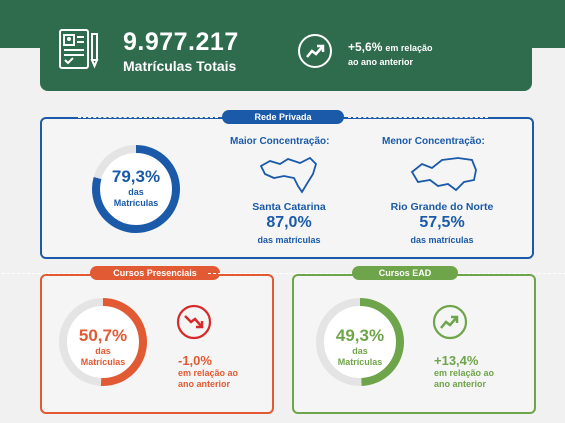 The height and width of the screenshot is (423, 565). I want to click on private-share-label2: Matrículas, so click(136, 203).